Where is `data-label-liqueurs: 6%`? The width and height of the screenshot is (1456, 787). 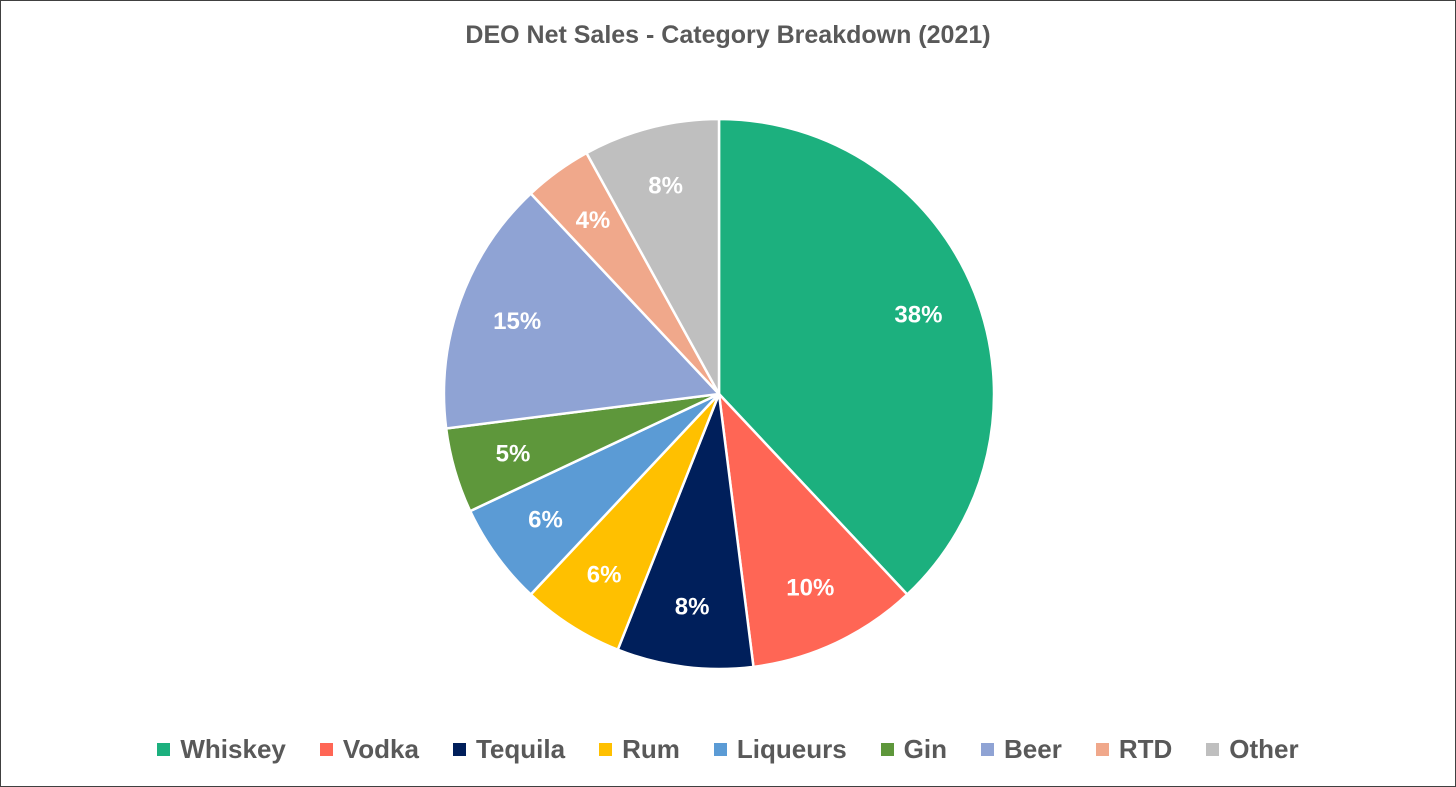
data-label-liqueurs: 6% is located at coordinates (545, 520).